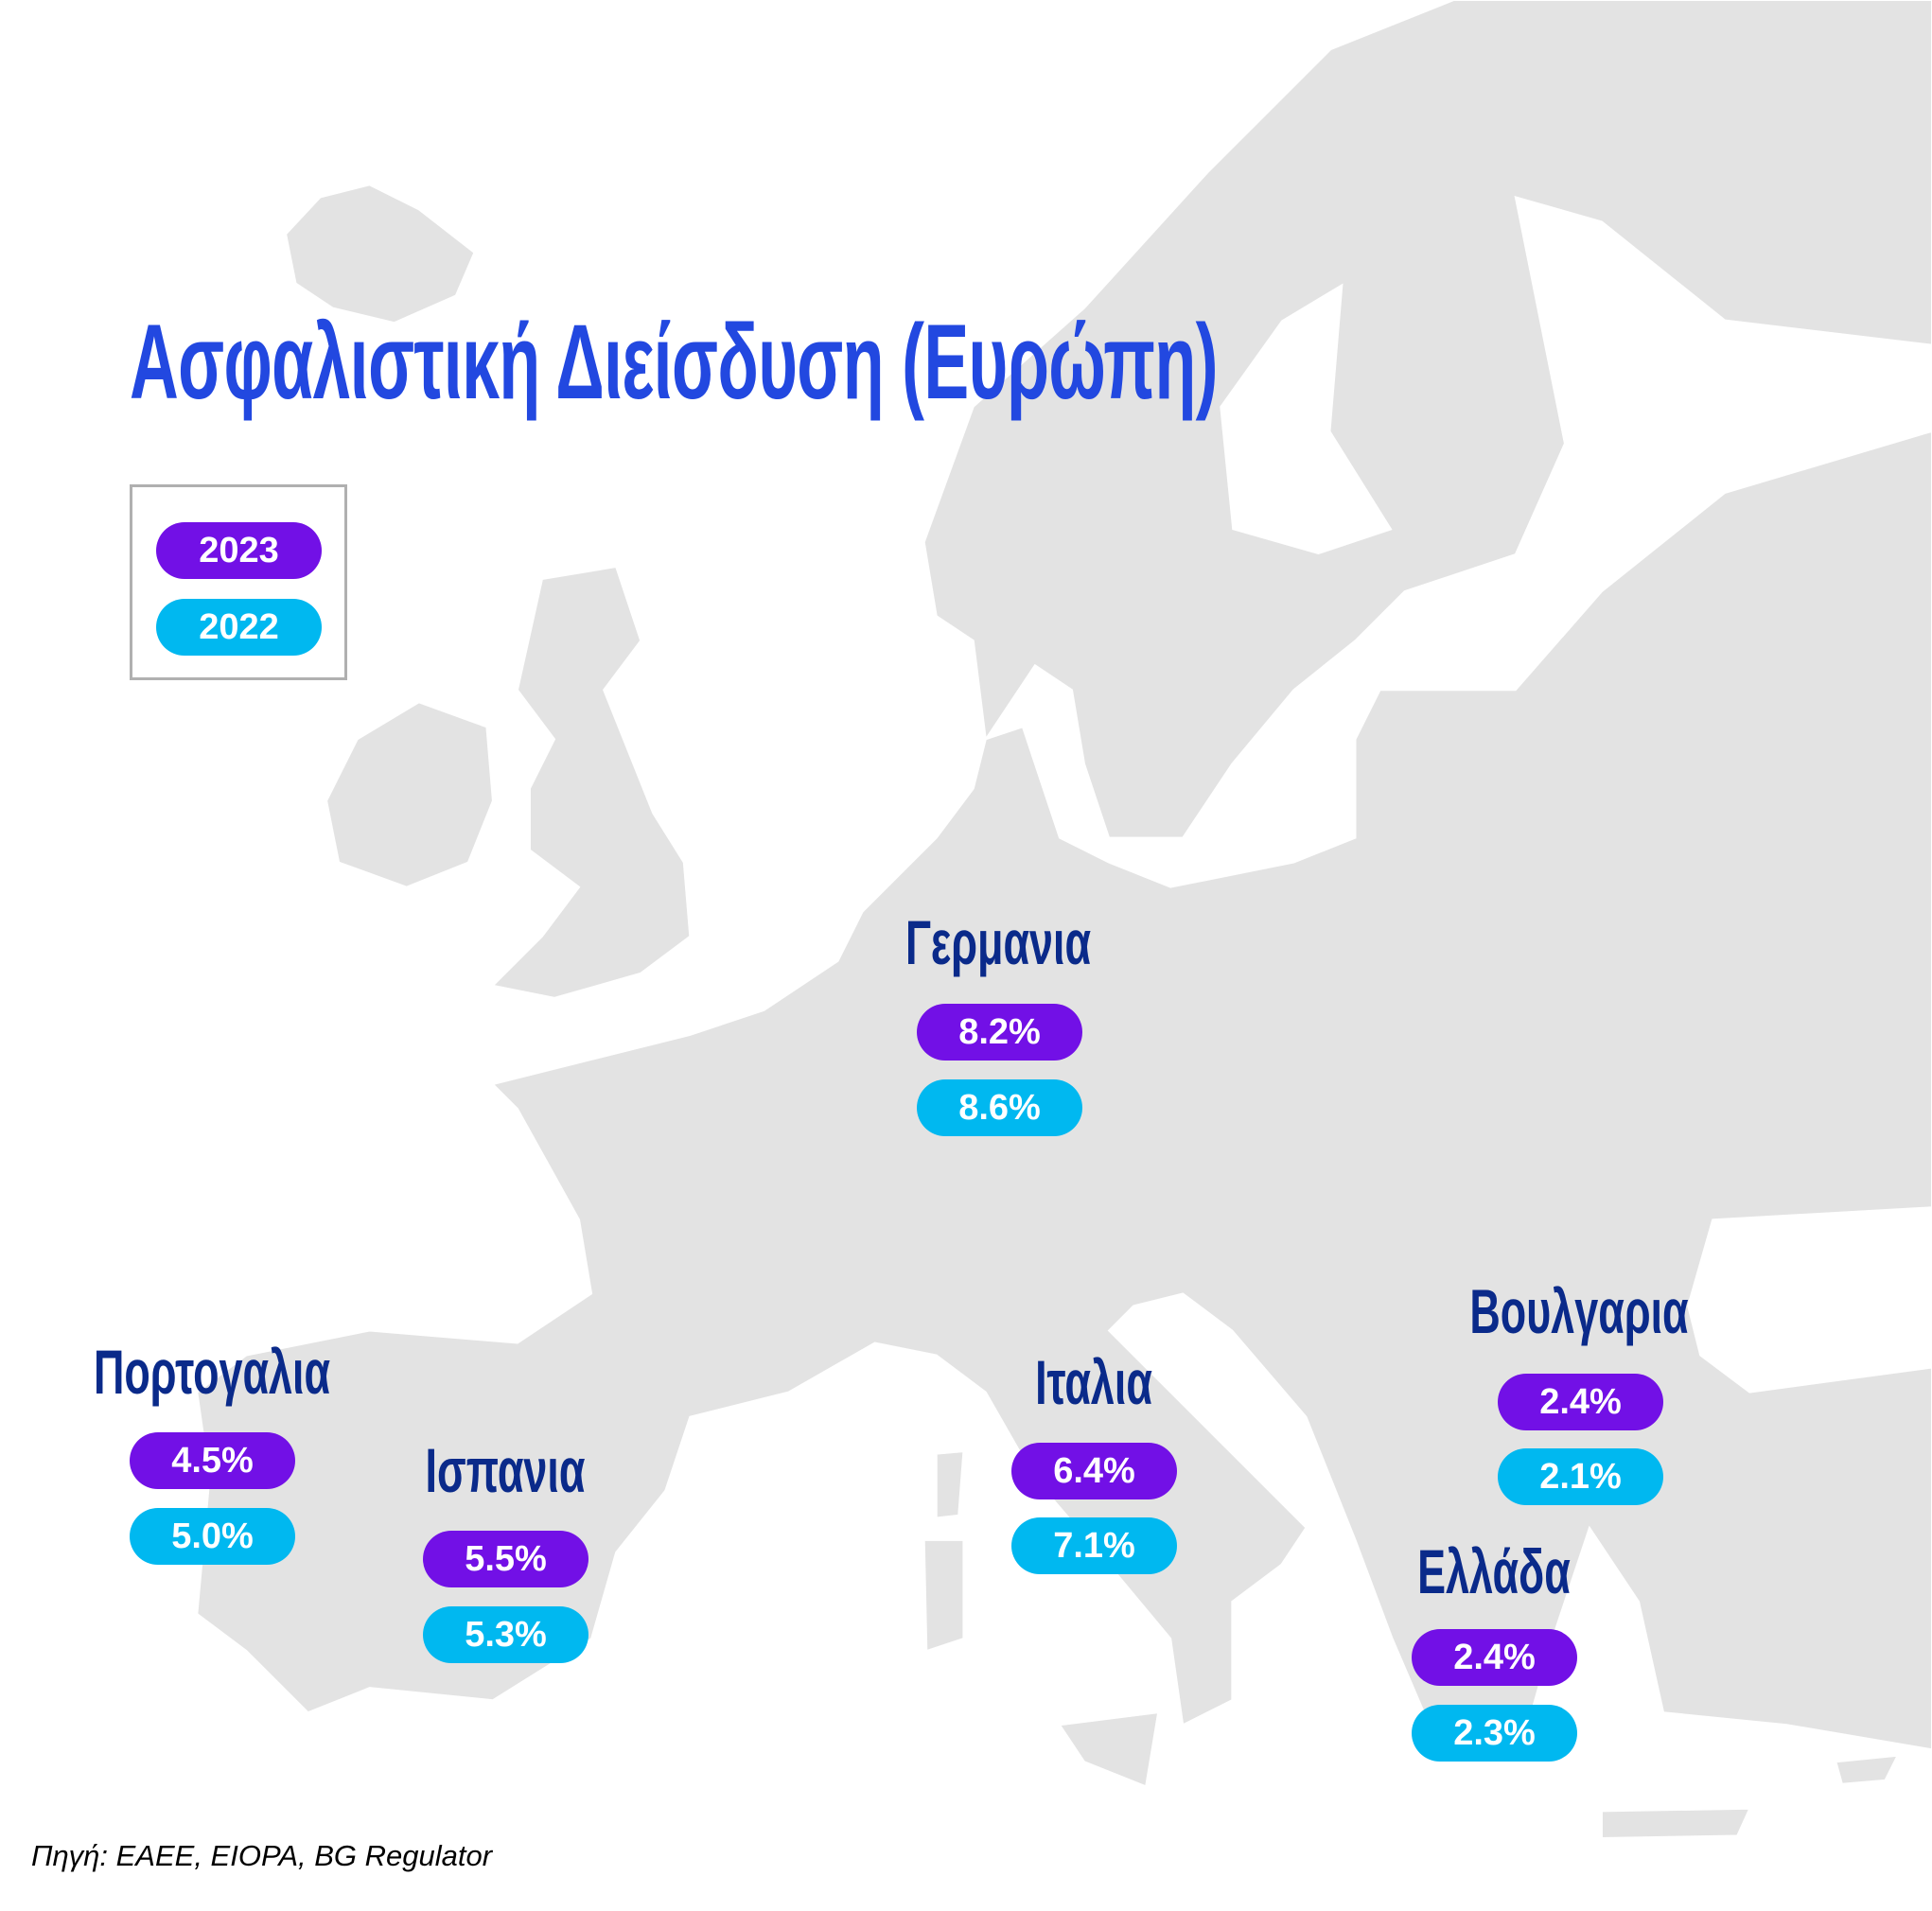 The height and width of the screenshot is (1911, 1932). I want to click on bulgaria-2022-value: 2.1%, so click(1580, 1476).